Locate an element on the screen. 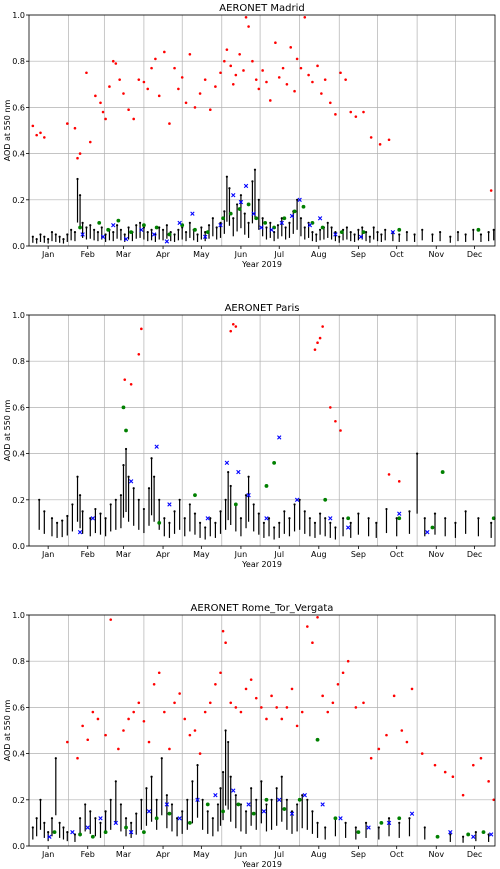  y-tick-label: 0.4 is located at coordinates (18, 454).